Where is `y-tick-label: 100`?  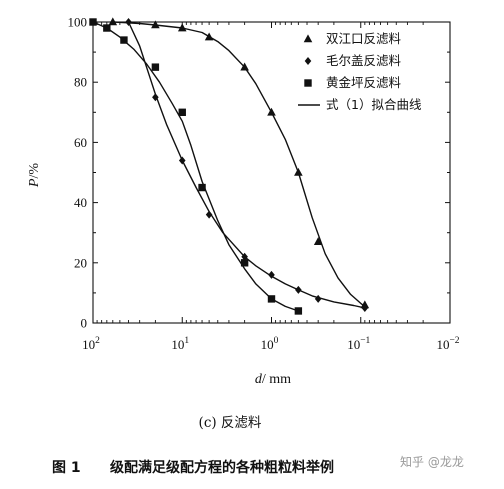
y-tick-label: 100 is located at coordinates (78, 22).